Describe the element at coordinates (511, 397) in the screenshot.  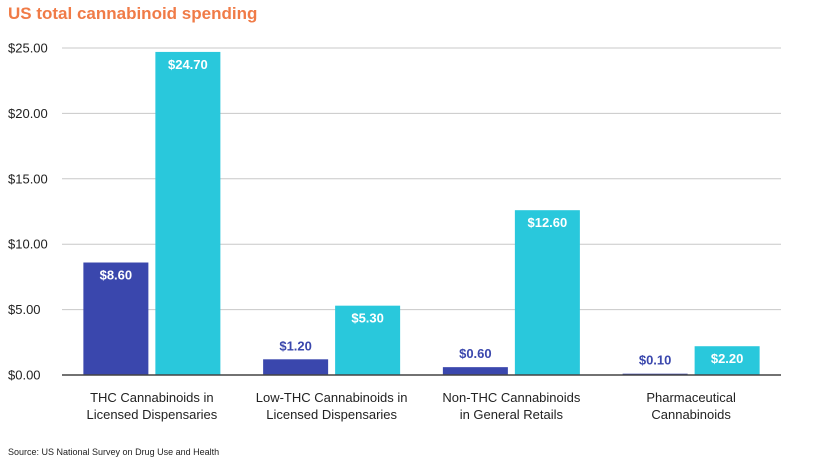
I see `x-category-label: Non-THC Cannabinoids` at that location.